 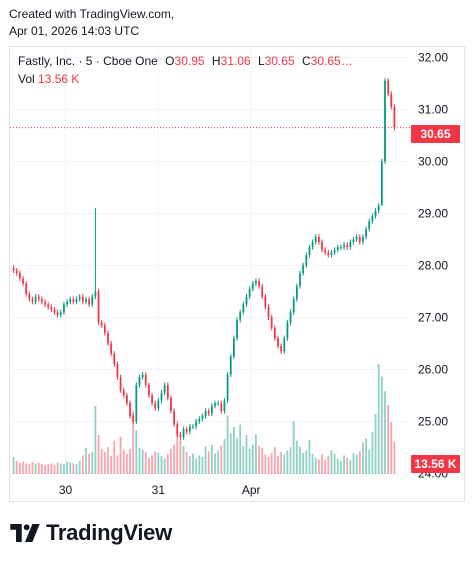 What do you see at coordinates (261, 61) in the screenshot?
I see `low-label: L` at bounding box center [261, 61].